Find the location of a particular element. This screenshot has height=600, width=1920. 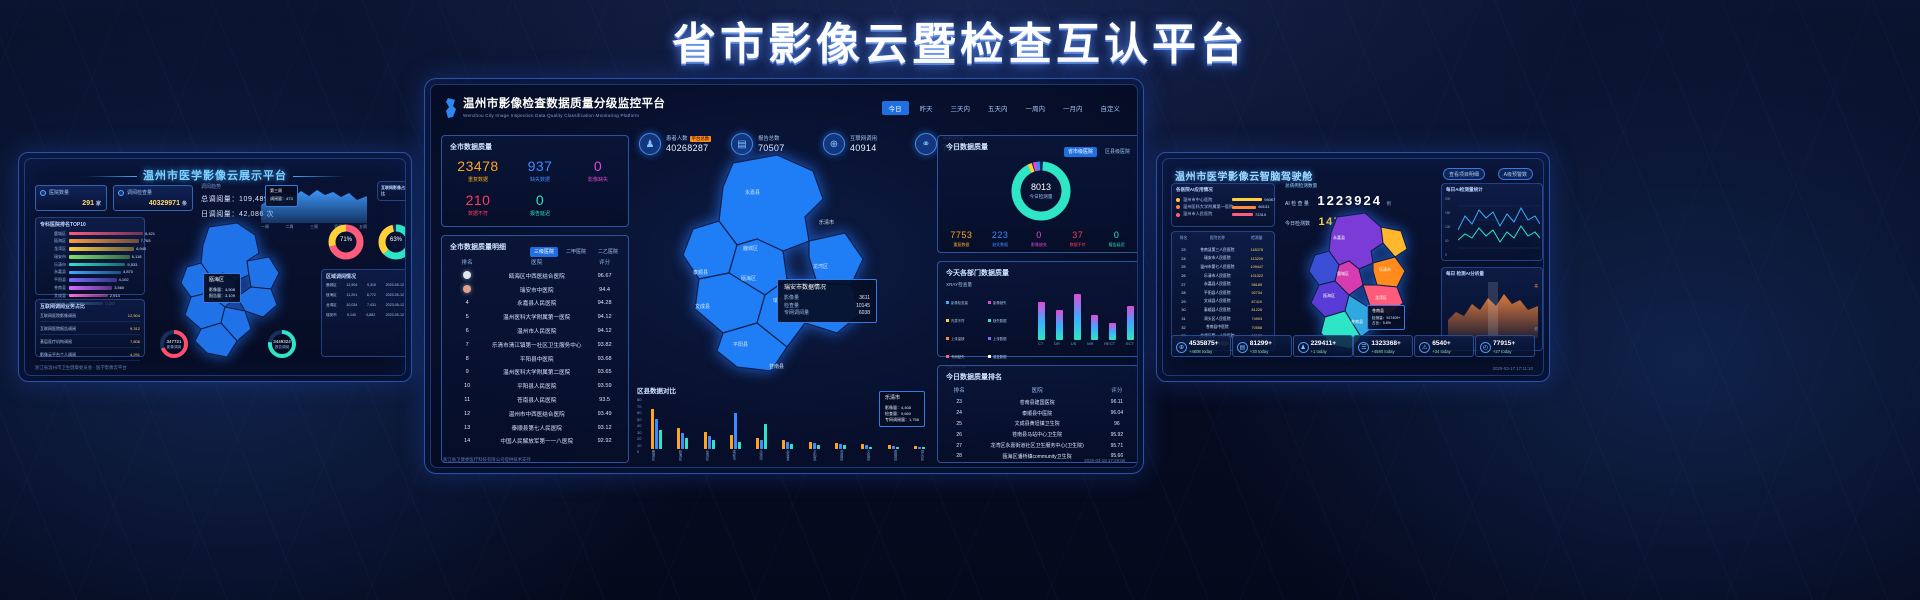

time-range-tabs: 今日 昨天 三天内 五天内 一周内 一月内 自定义 is located at coordinates (1003, 107).